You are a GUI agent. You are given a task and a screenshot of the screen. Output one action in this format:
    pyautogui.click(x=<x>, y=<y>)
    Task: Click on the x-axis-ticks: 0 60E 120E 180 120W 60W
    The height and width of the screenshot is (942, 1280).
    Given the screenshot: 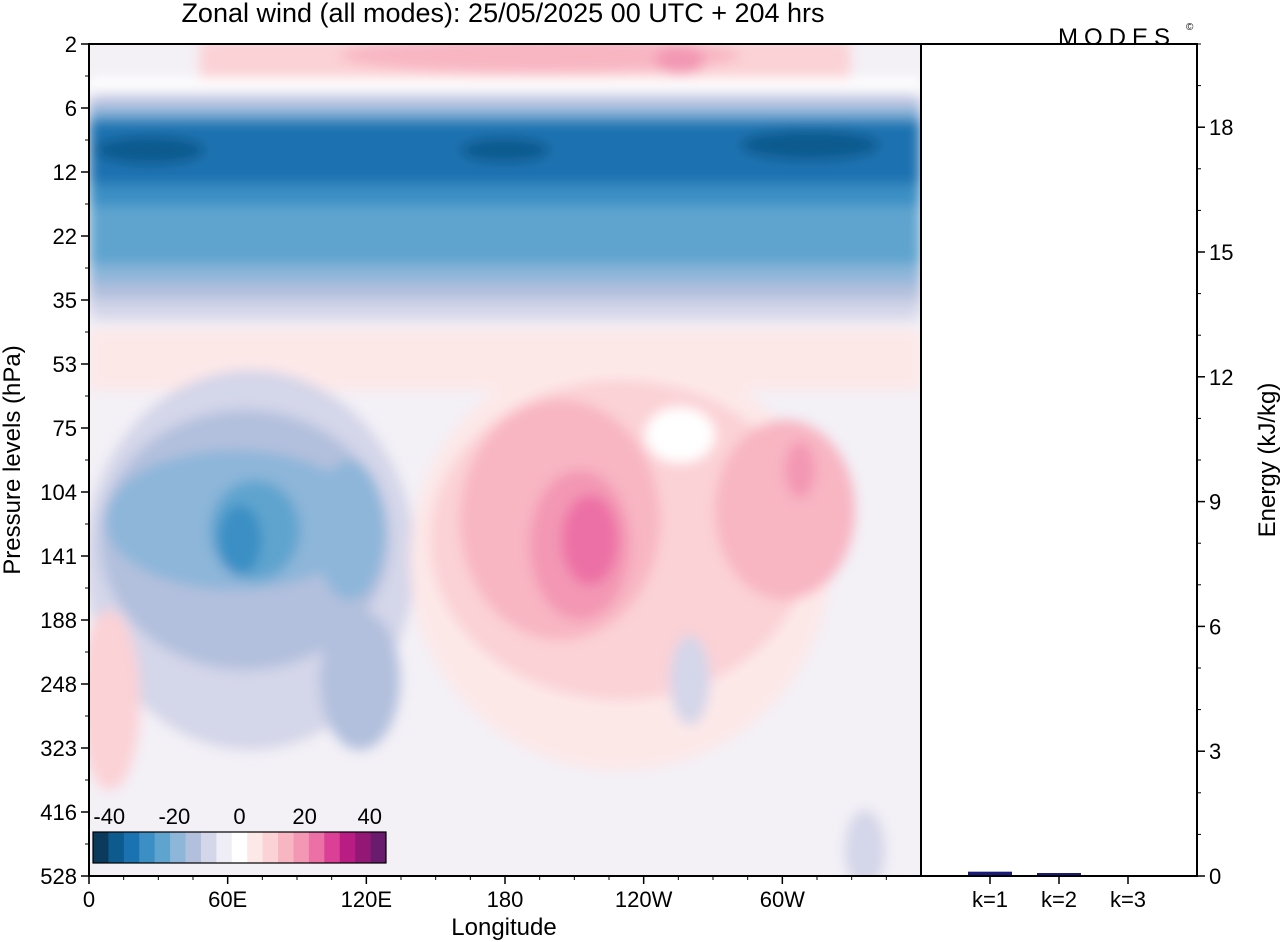 What is the action you would take?
    pyautogui.click(x=485, y=894)
    